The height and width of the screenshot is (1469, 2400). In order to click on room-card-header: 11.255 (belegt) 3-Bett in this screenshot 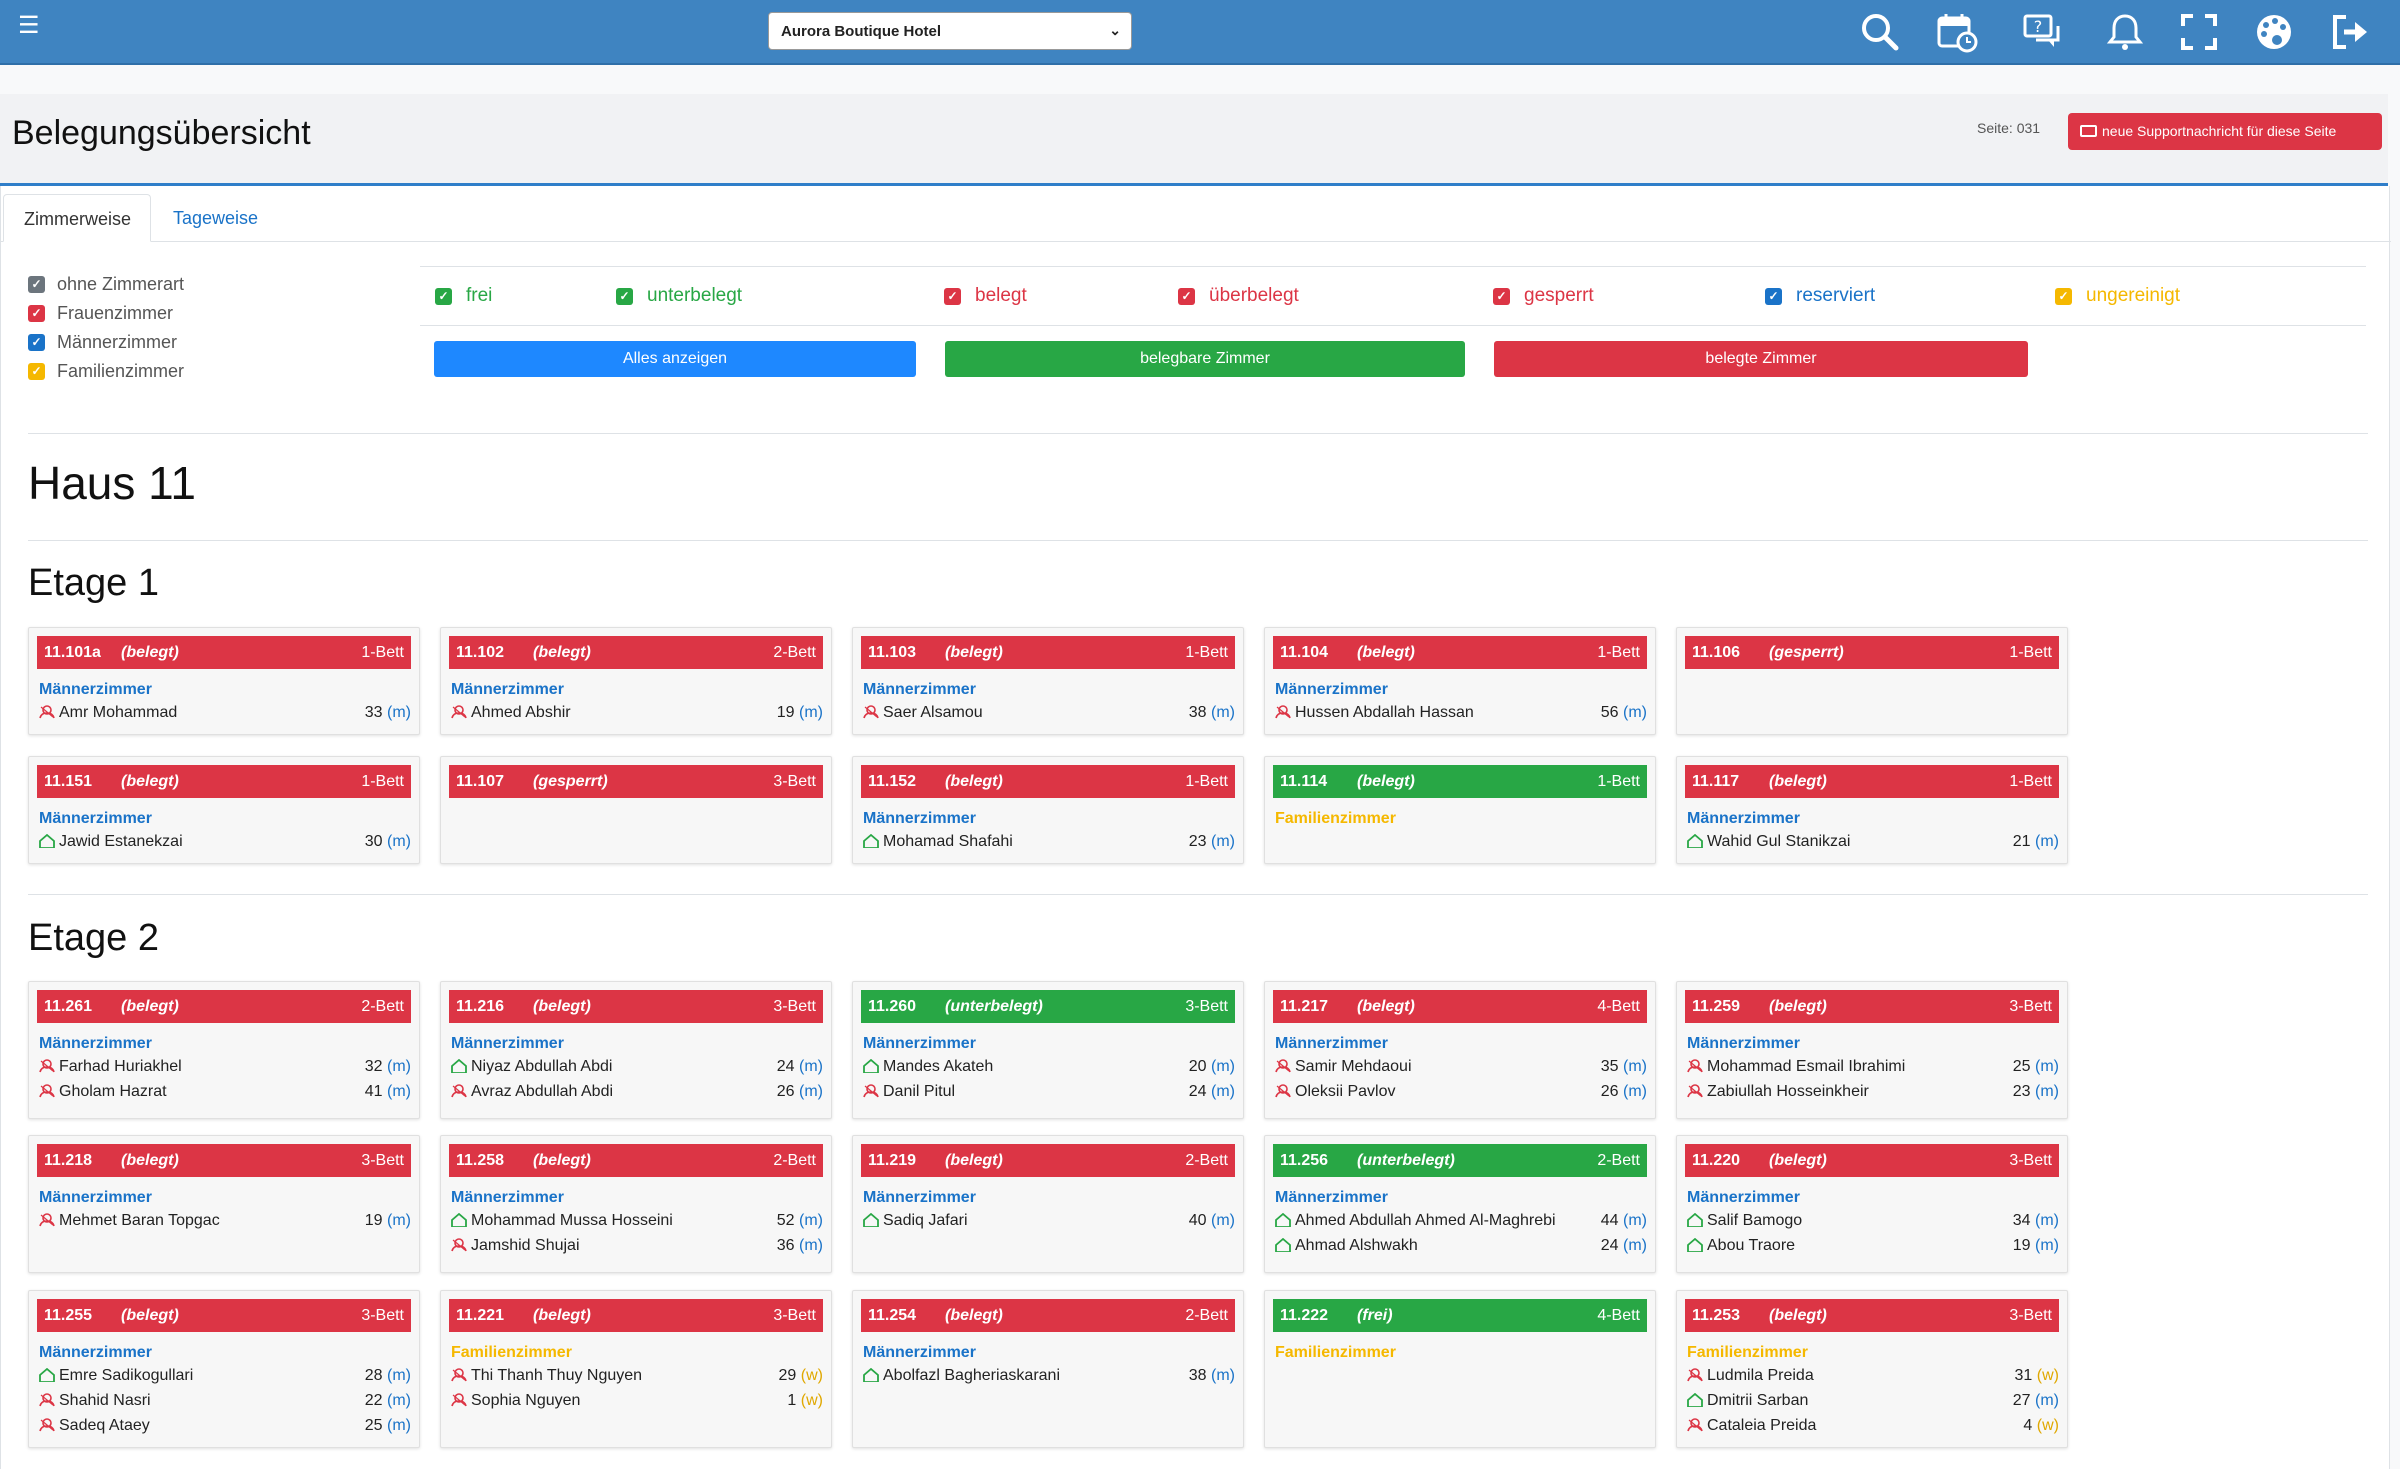, I will do `click(224, 1315)`.